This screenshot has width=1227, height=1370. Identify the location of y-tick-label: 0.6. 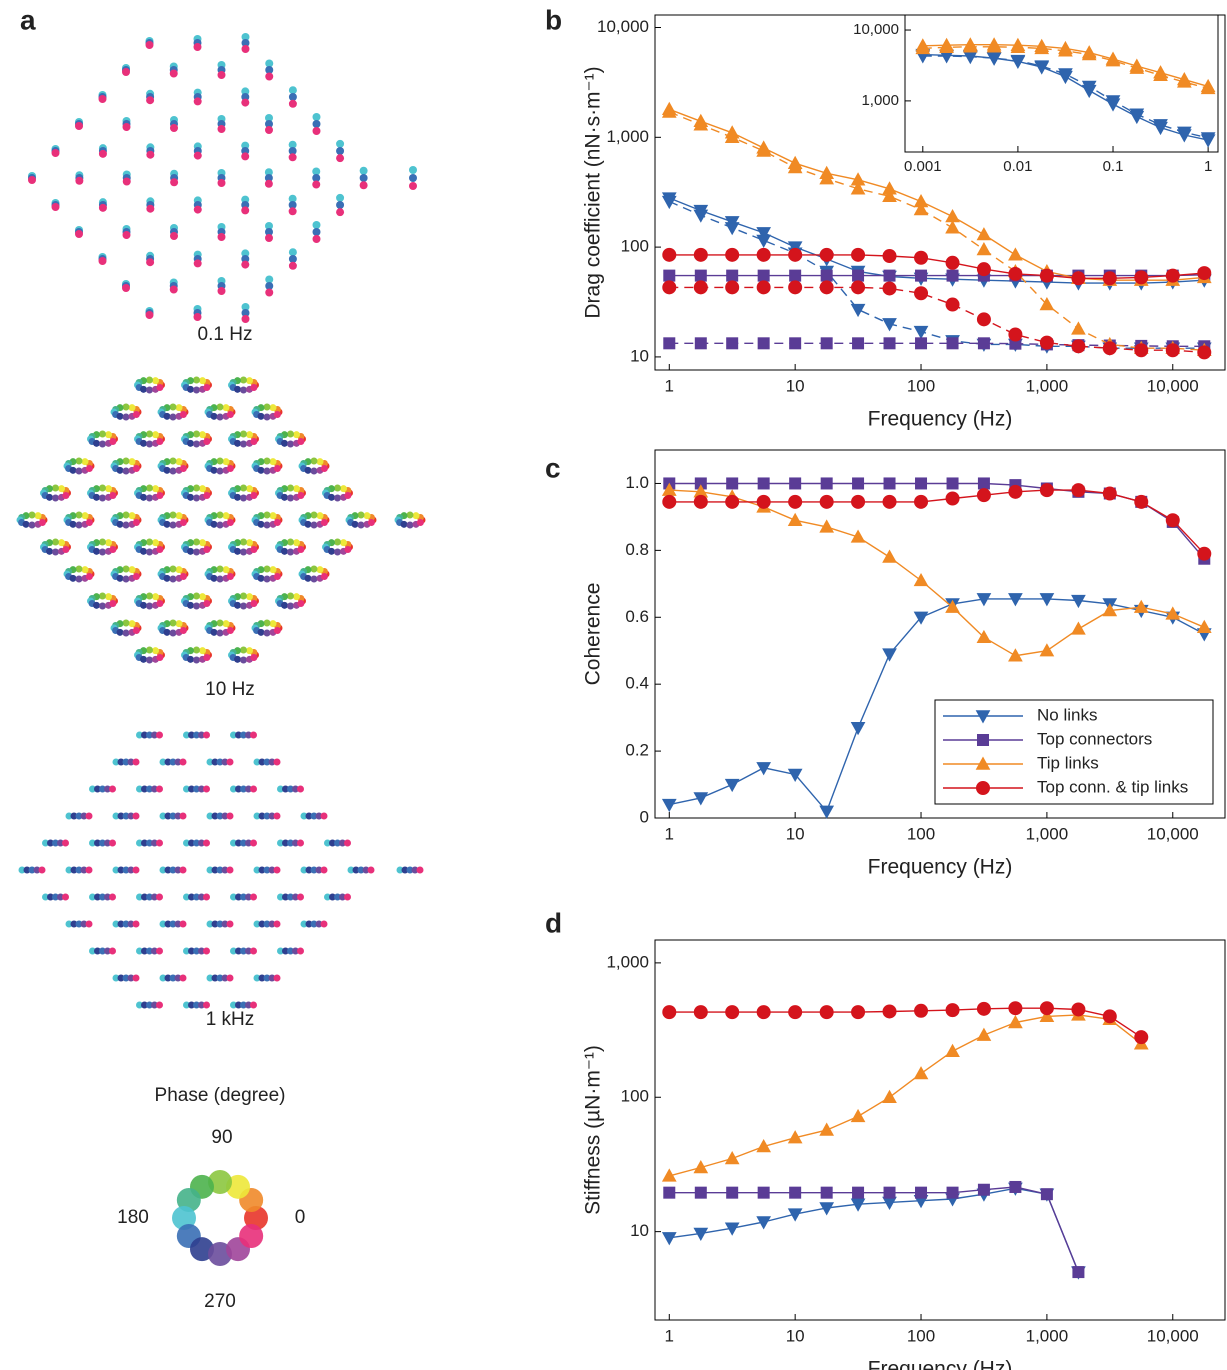
(637, 616).